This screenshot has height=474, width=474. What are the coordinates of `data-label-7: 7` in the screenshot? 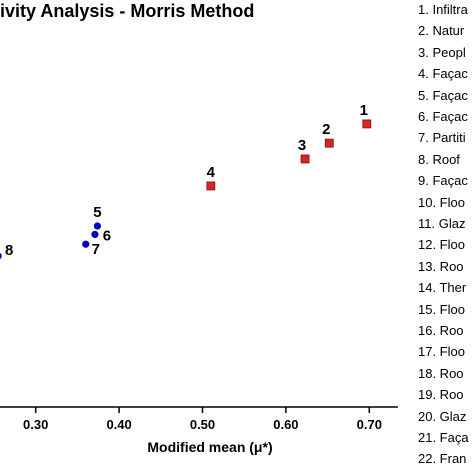 It's located at (96, 249).